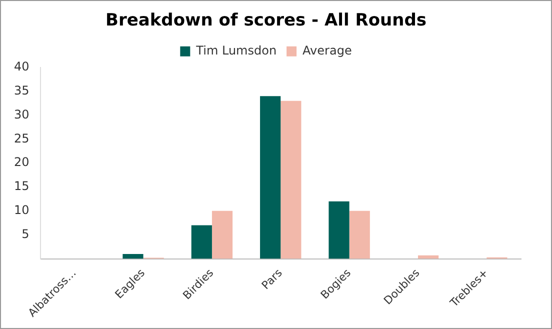  I want to click on y-tick-label: 10, so click(22, 210).